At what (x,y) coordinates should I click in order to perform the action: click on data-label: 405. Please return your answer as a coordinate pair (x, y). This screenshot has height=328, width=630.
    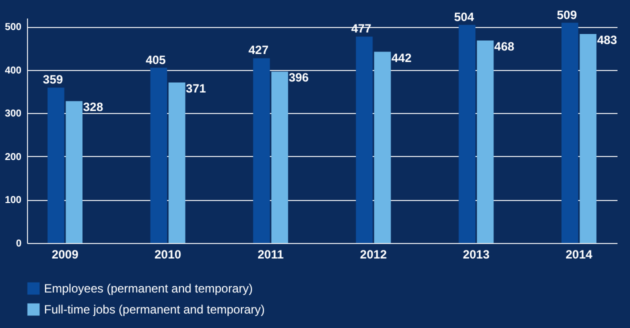
    Looking at the image, I should click on (156, 59).